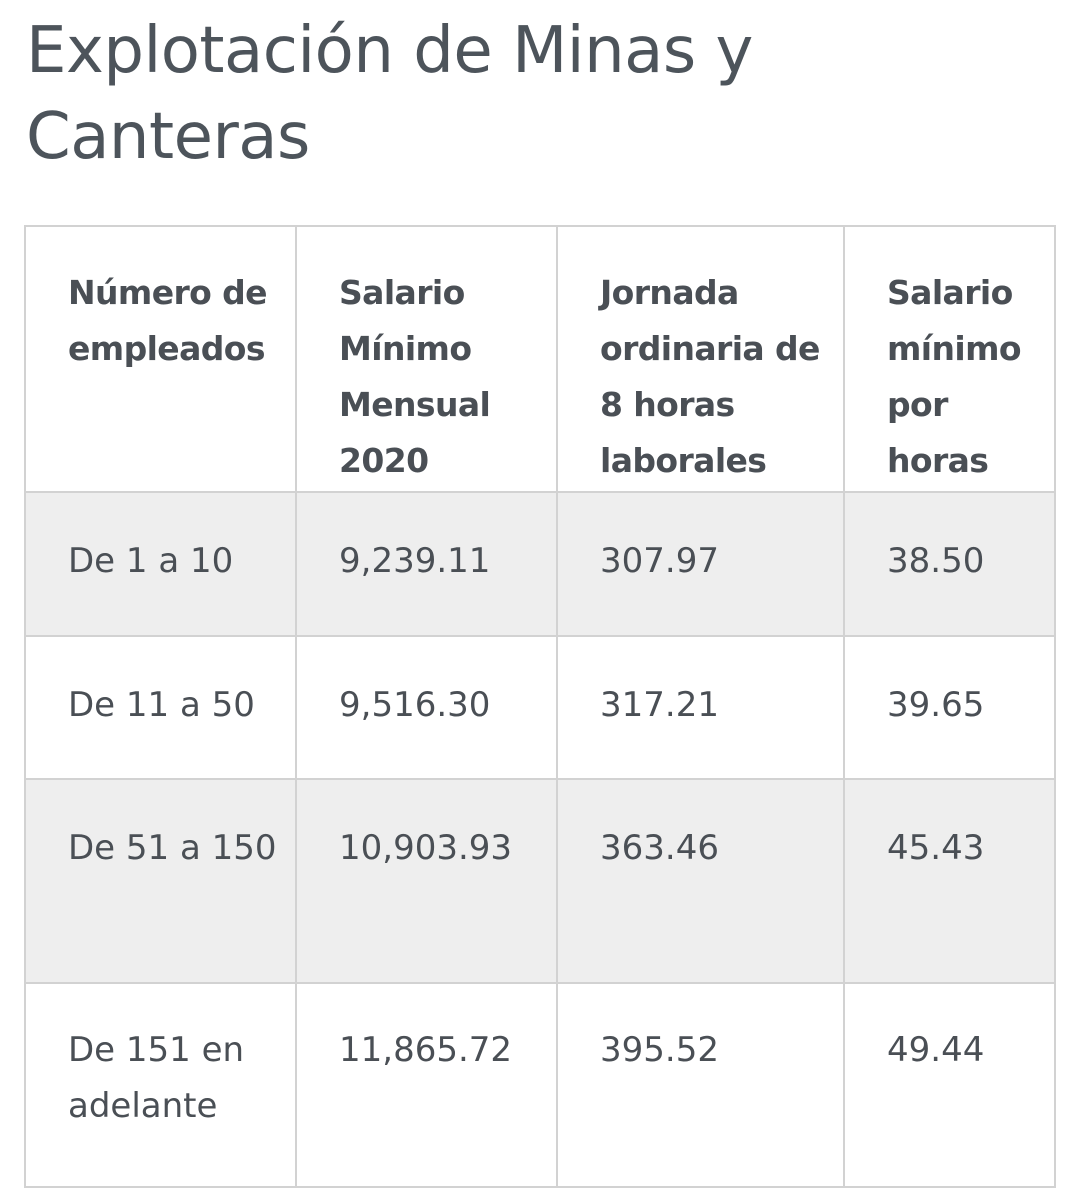 This screenshot has width=1079, height=1190. I want to click on cell-employee-count: De 51 a 150, so click(160, 881).